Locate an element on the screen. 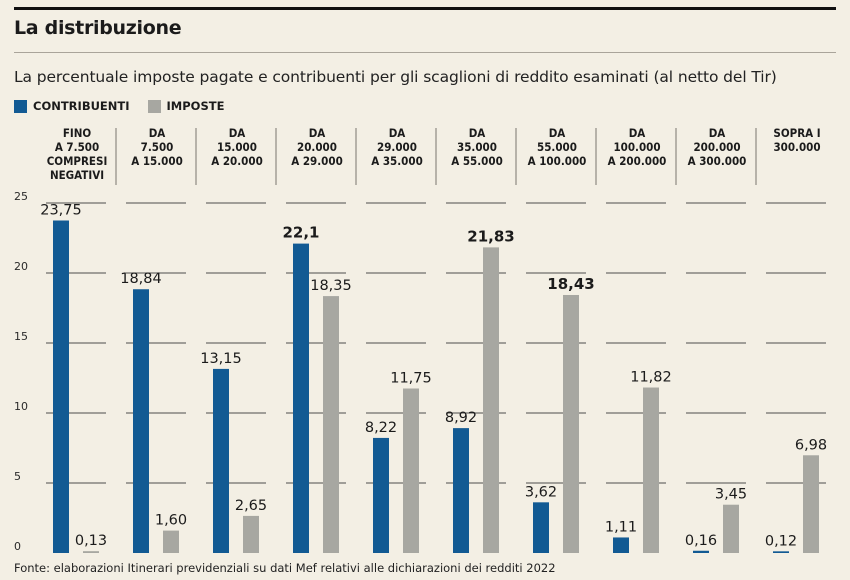 This screenshot has height=580, width=850. data-label-contribuenti: 0,12 is located at coordinates (781, 541).